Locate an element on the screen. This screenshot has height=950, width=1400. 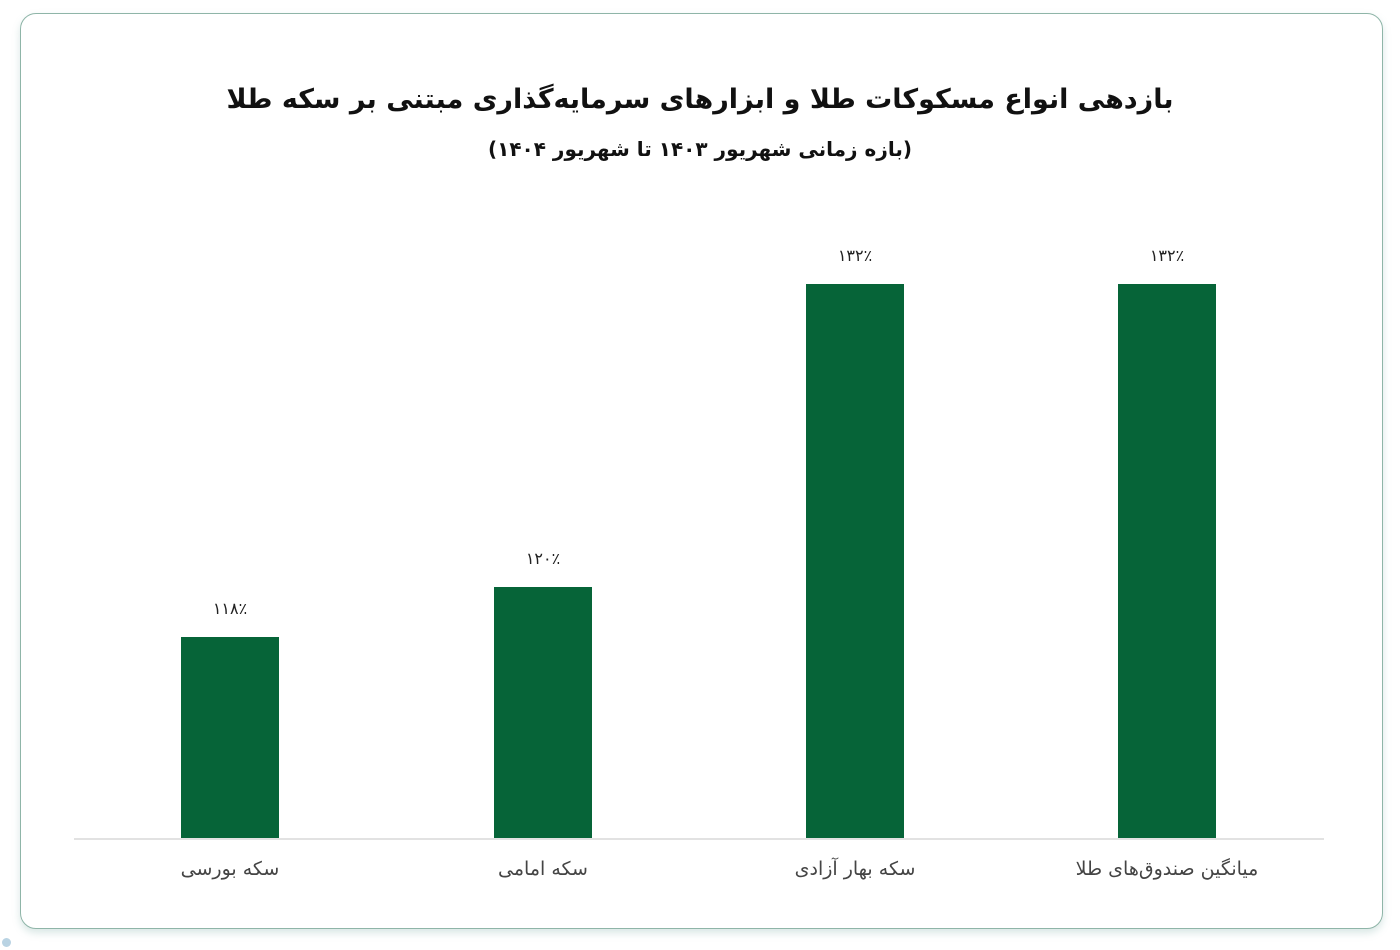
category-label: سکه بورسی is located at coordinates (230, 869).